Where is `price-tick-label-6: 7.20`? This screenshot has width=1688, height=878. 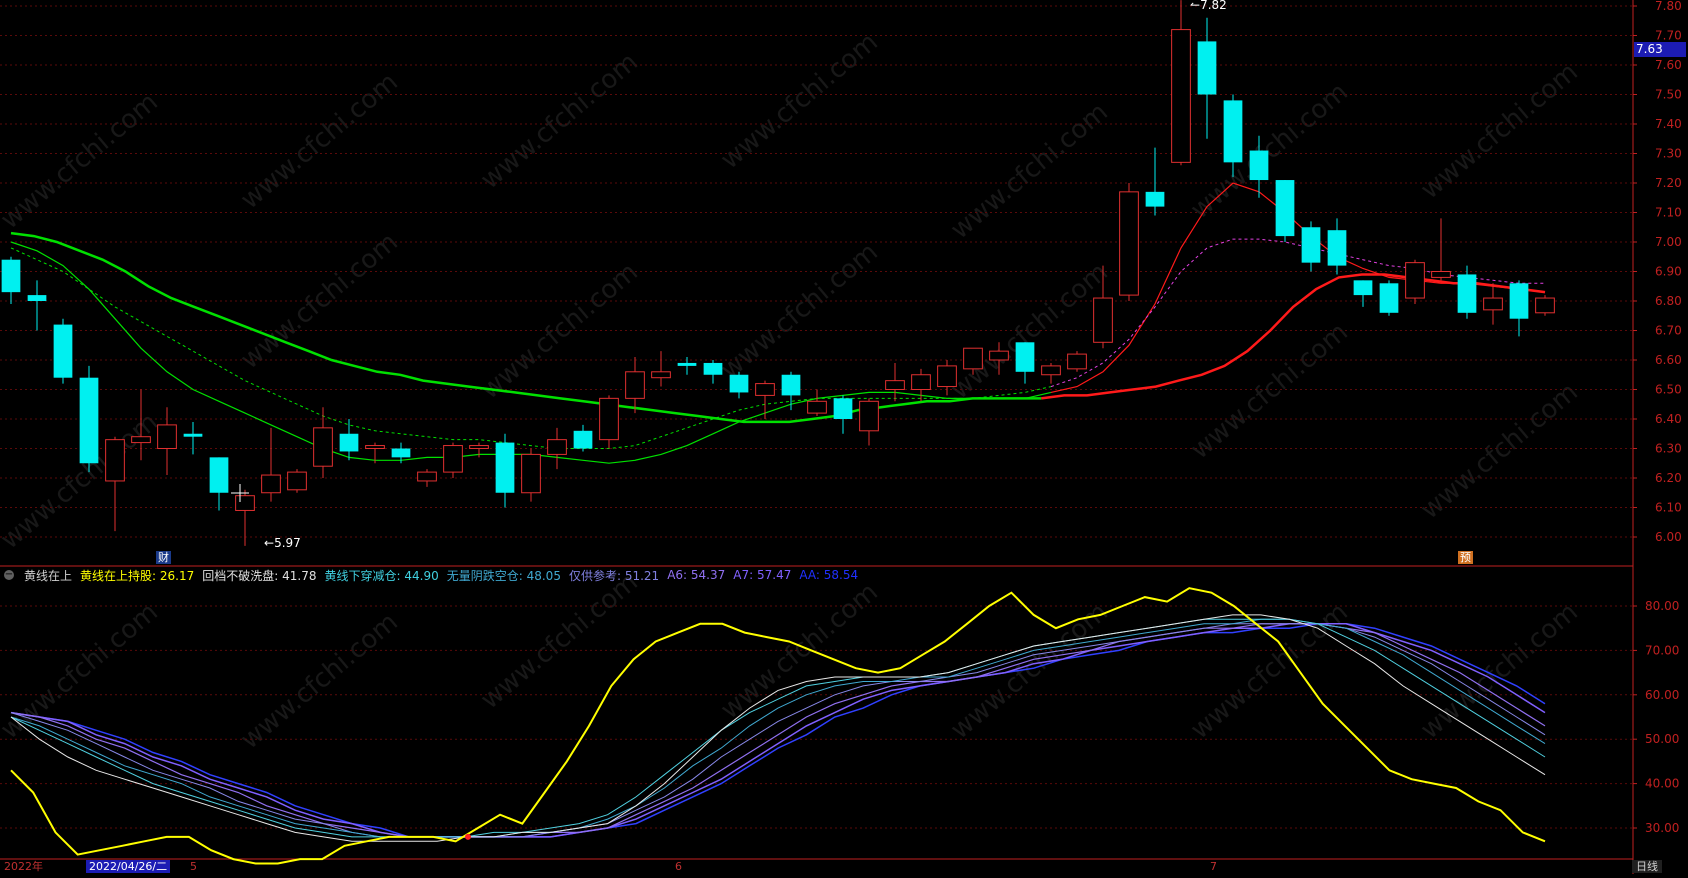
price-tick-label-6: 7.20 is located at coordinates (1668, 183).